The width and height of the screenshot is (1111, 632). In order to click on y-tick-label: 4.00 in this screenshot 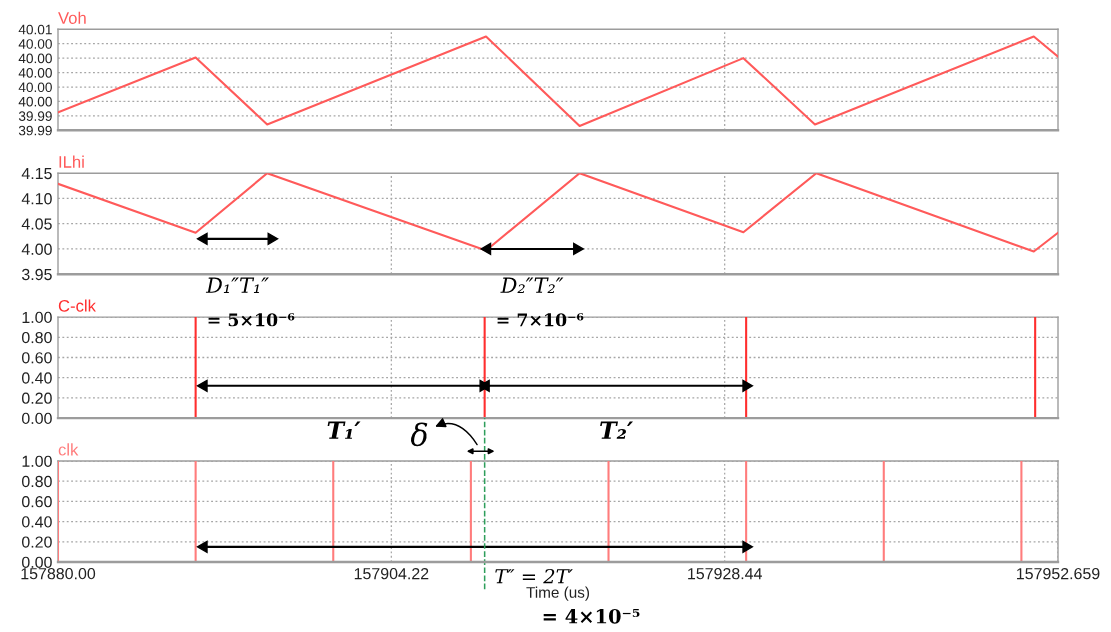, I will do `click(36, 249)`.